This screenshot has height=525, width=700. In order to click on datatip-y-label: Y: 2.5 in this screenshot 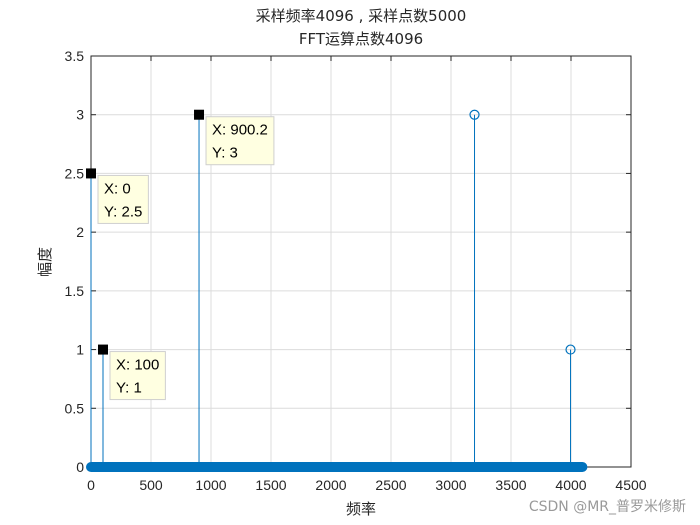, I will do `click(123, 211)`.